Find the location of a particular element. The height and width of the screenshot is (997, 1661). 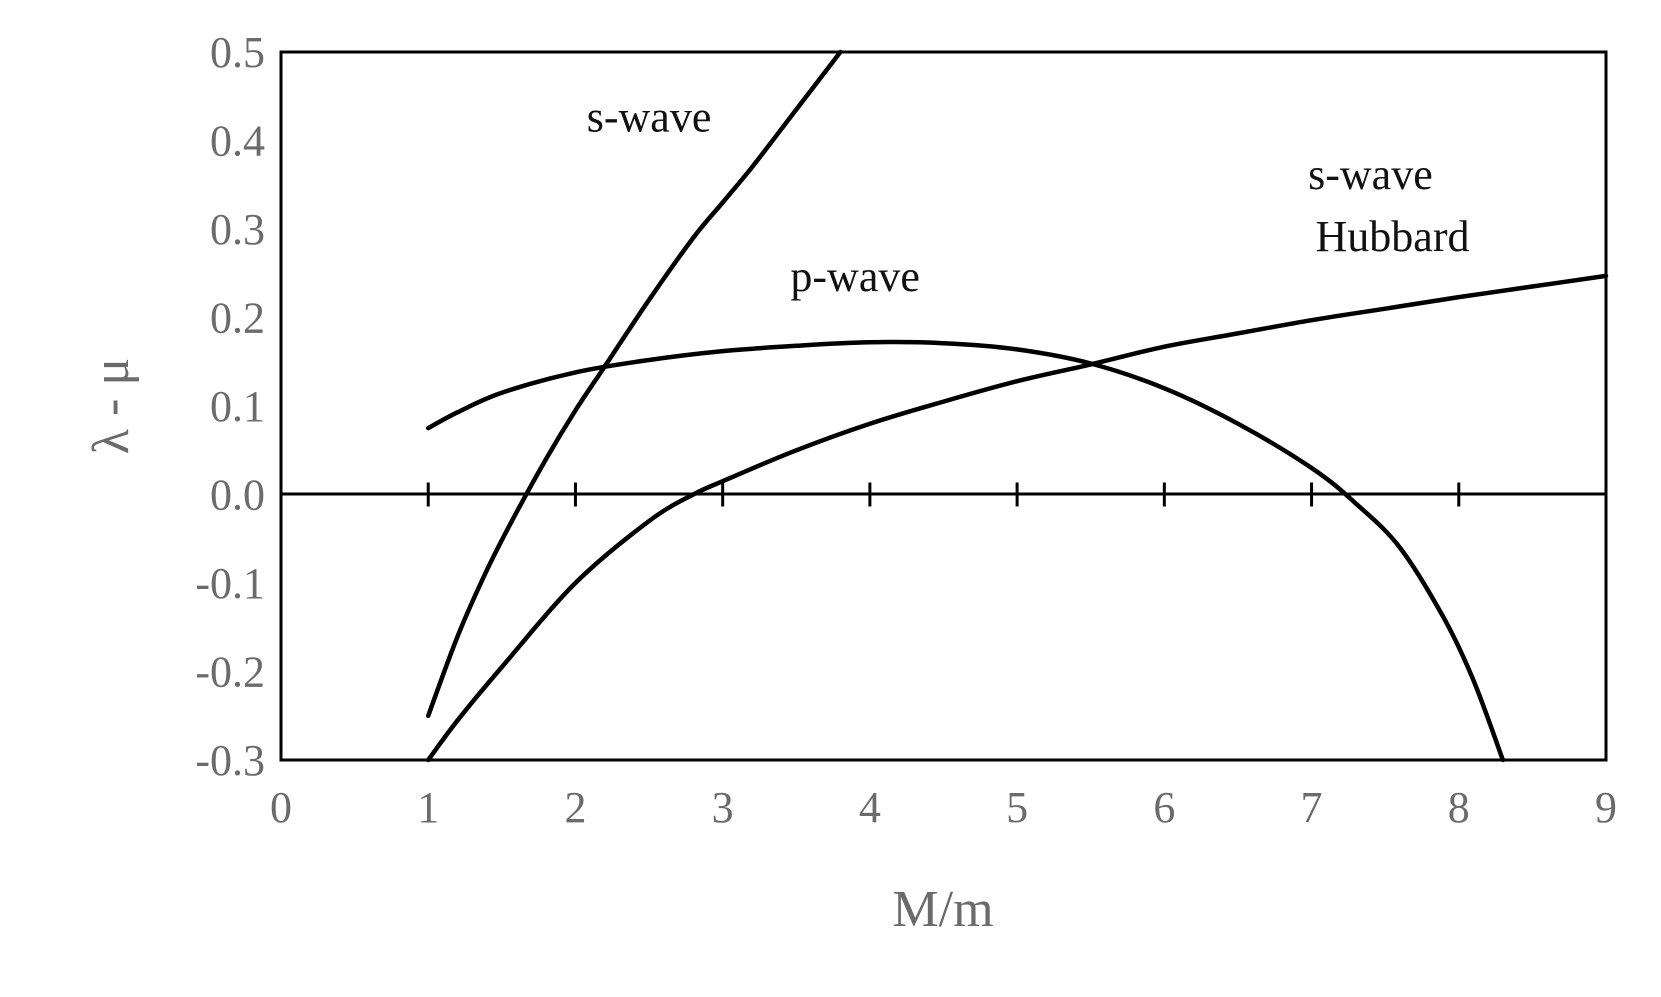

x-tick-label: 8 is located at coordinates (1459, 807).